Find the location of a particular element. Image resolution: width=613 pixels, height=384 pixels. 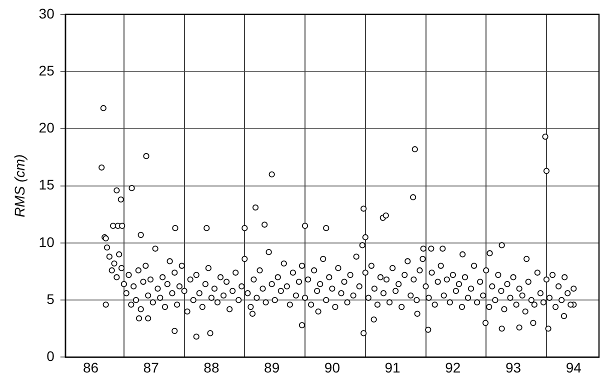

y-tick-label: 30 is located at coordinates (46, 13).